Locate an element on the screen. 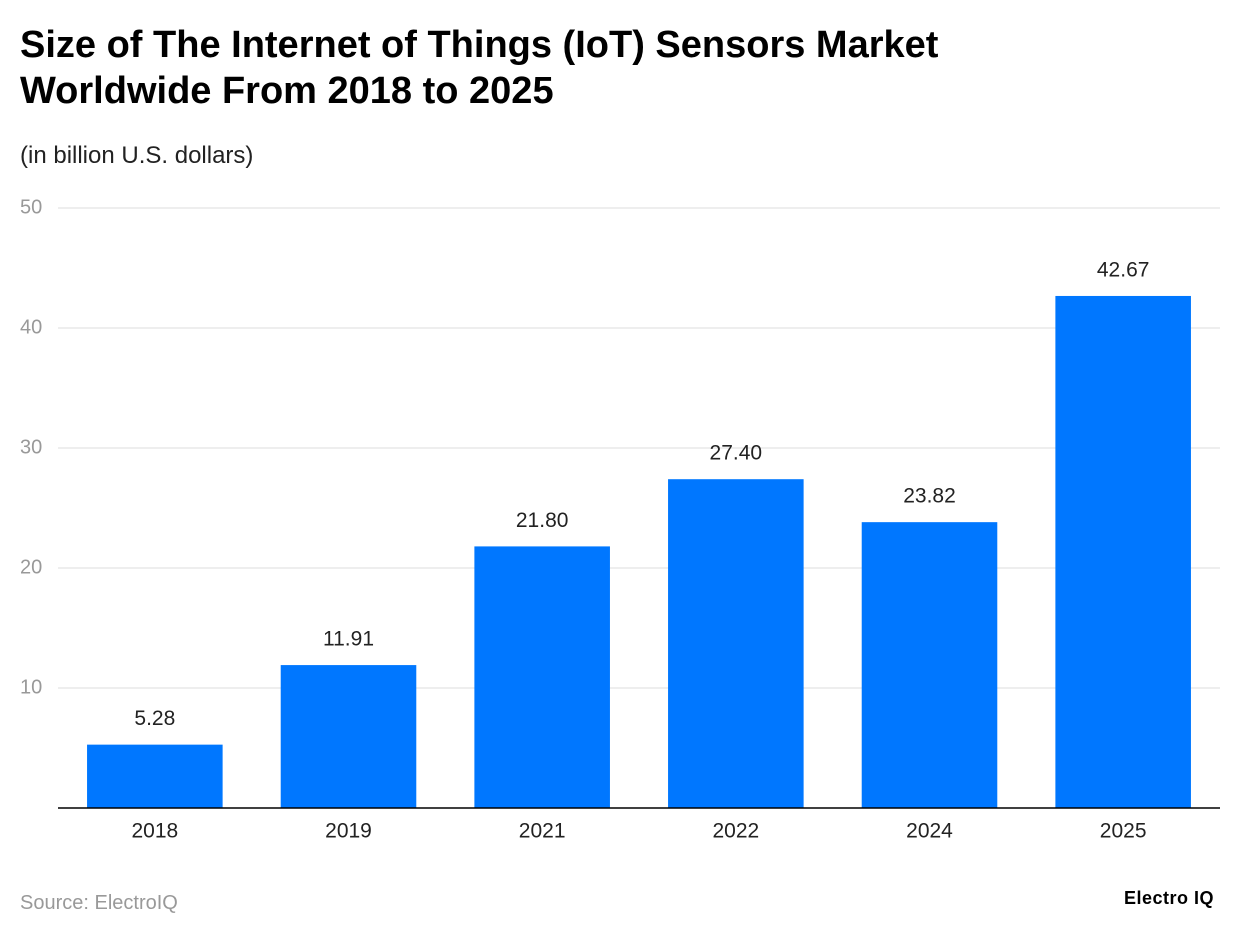 The height and width of the screenshot is (938, 1240). source: Source: ElectroIQ is located at coordinates (99, 903).